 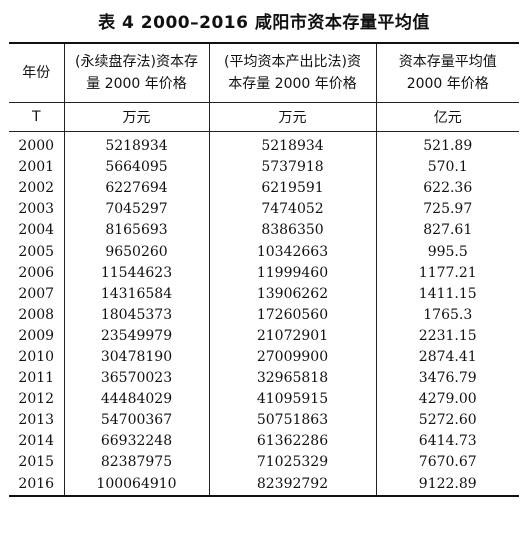 I want to click on table-row: 2000 5218934 5218934 521.89, so click(x=264, y=144).